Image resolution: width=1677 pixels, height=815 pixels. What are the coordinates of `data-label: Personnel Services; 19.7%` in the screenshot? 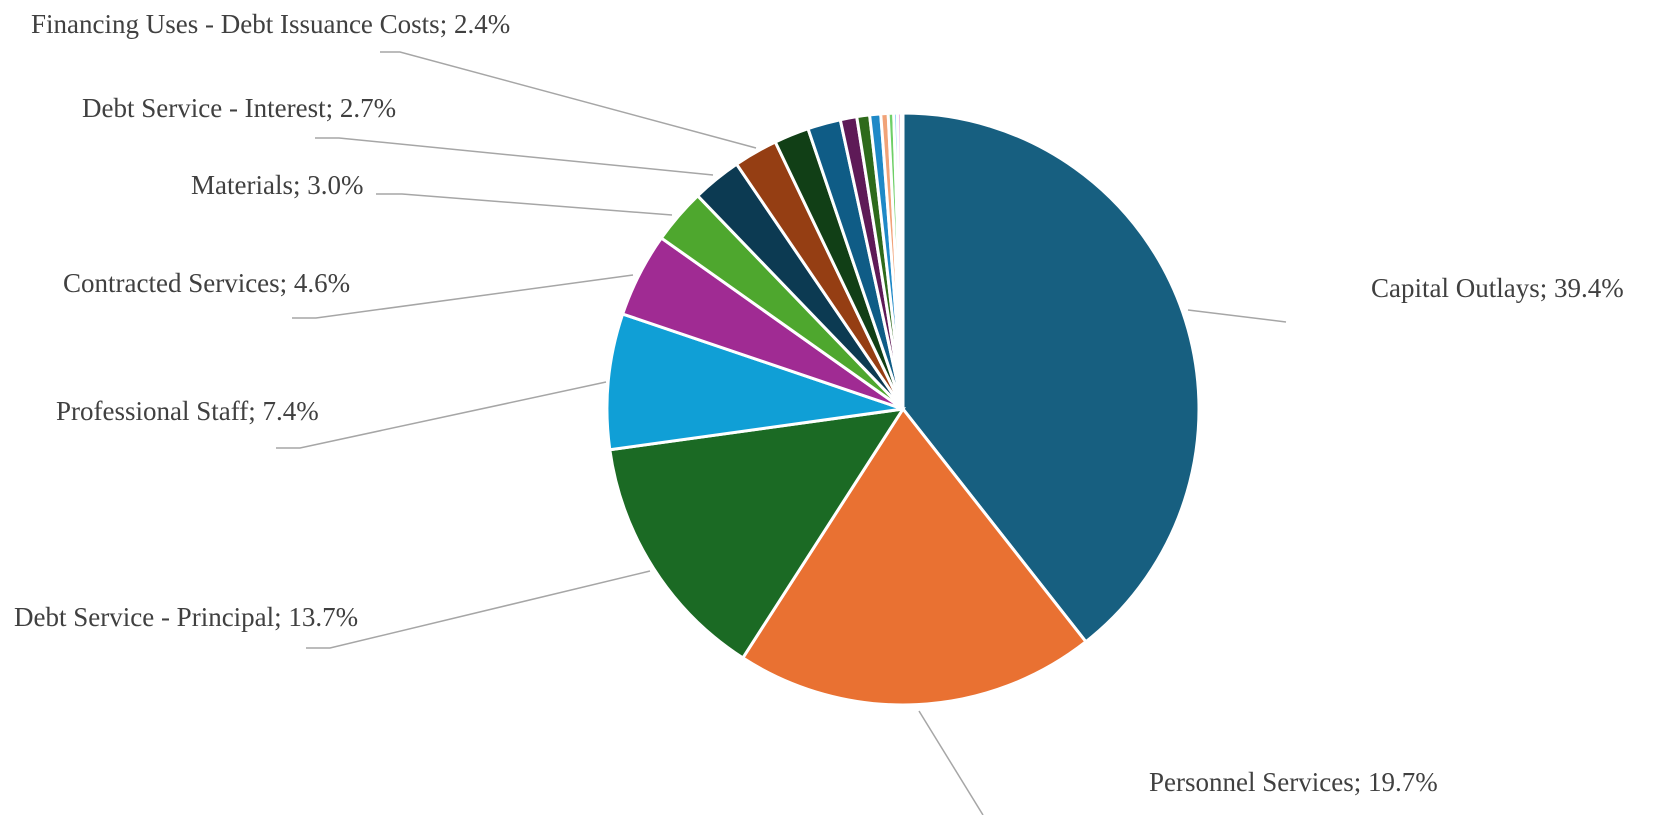 It's located at (1293, 782).